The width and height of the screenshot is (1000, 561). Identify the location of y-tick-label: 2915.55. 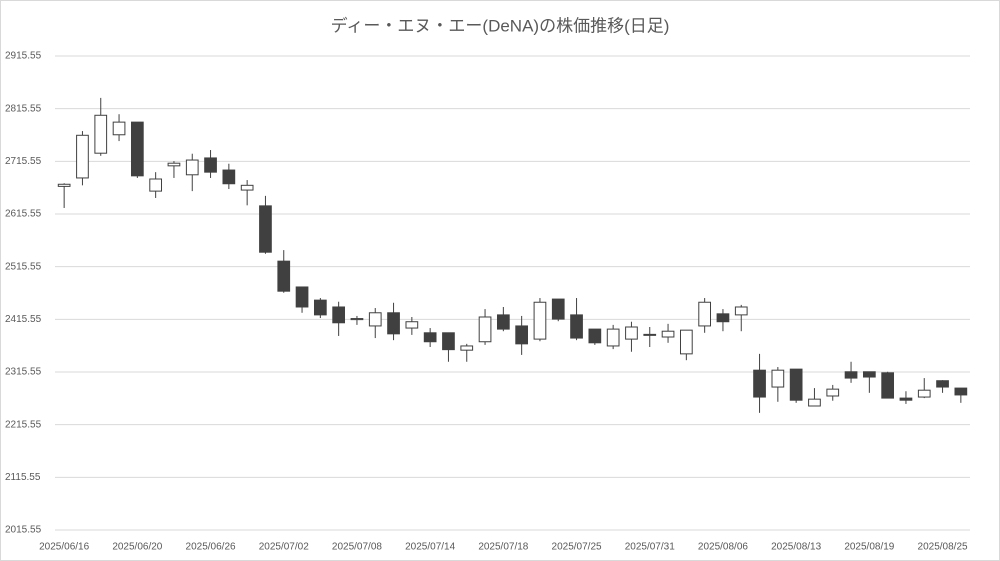
(23, 56).